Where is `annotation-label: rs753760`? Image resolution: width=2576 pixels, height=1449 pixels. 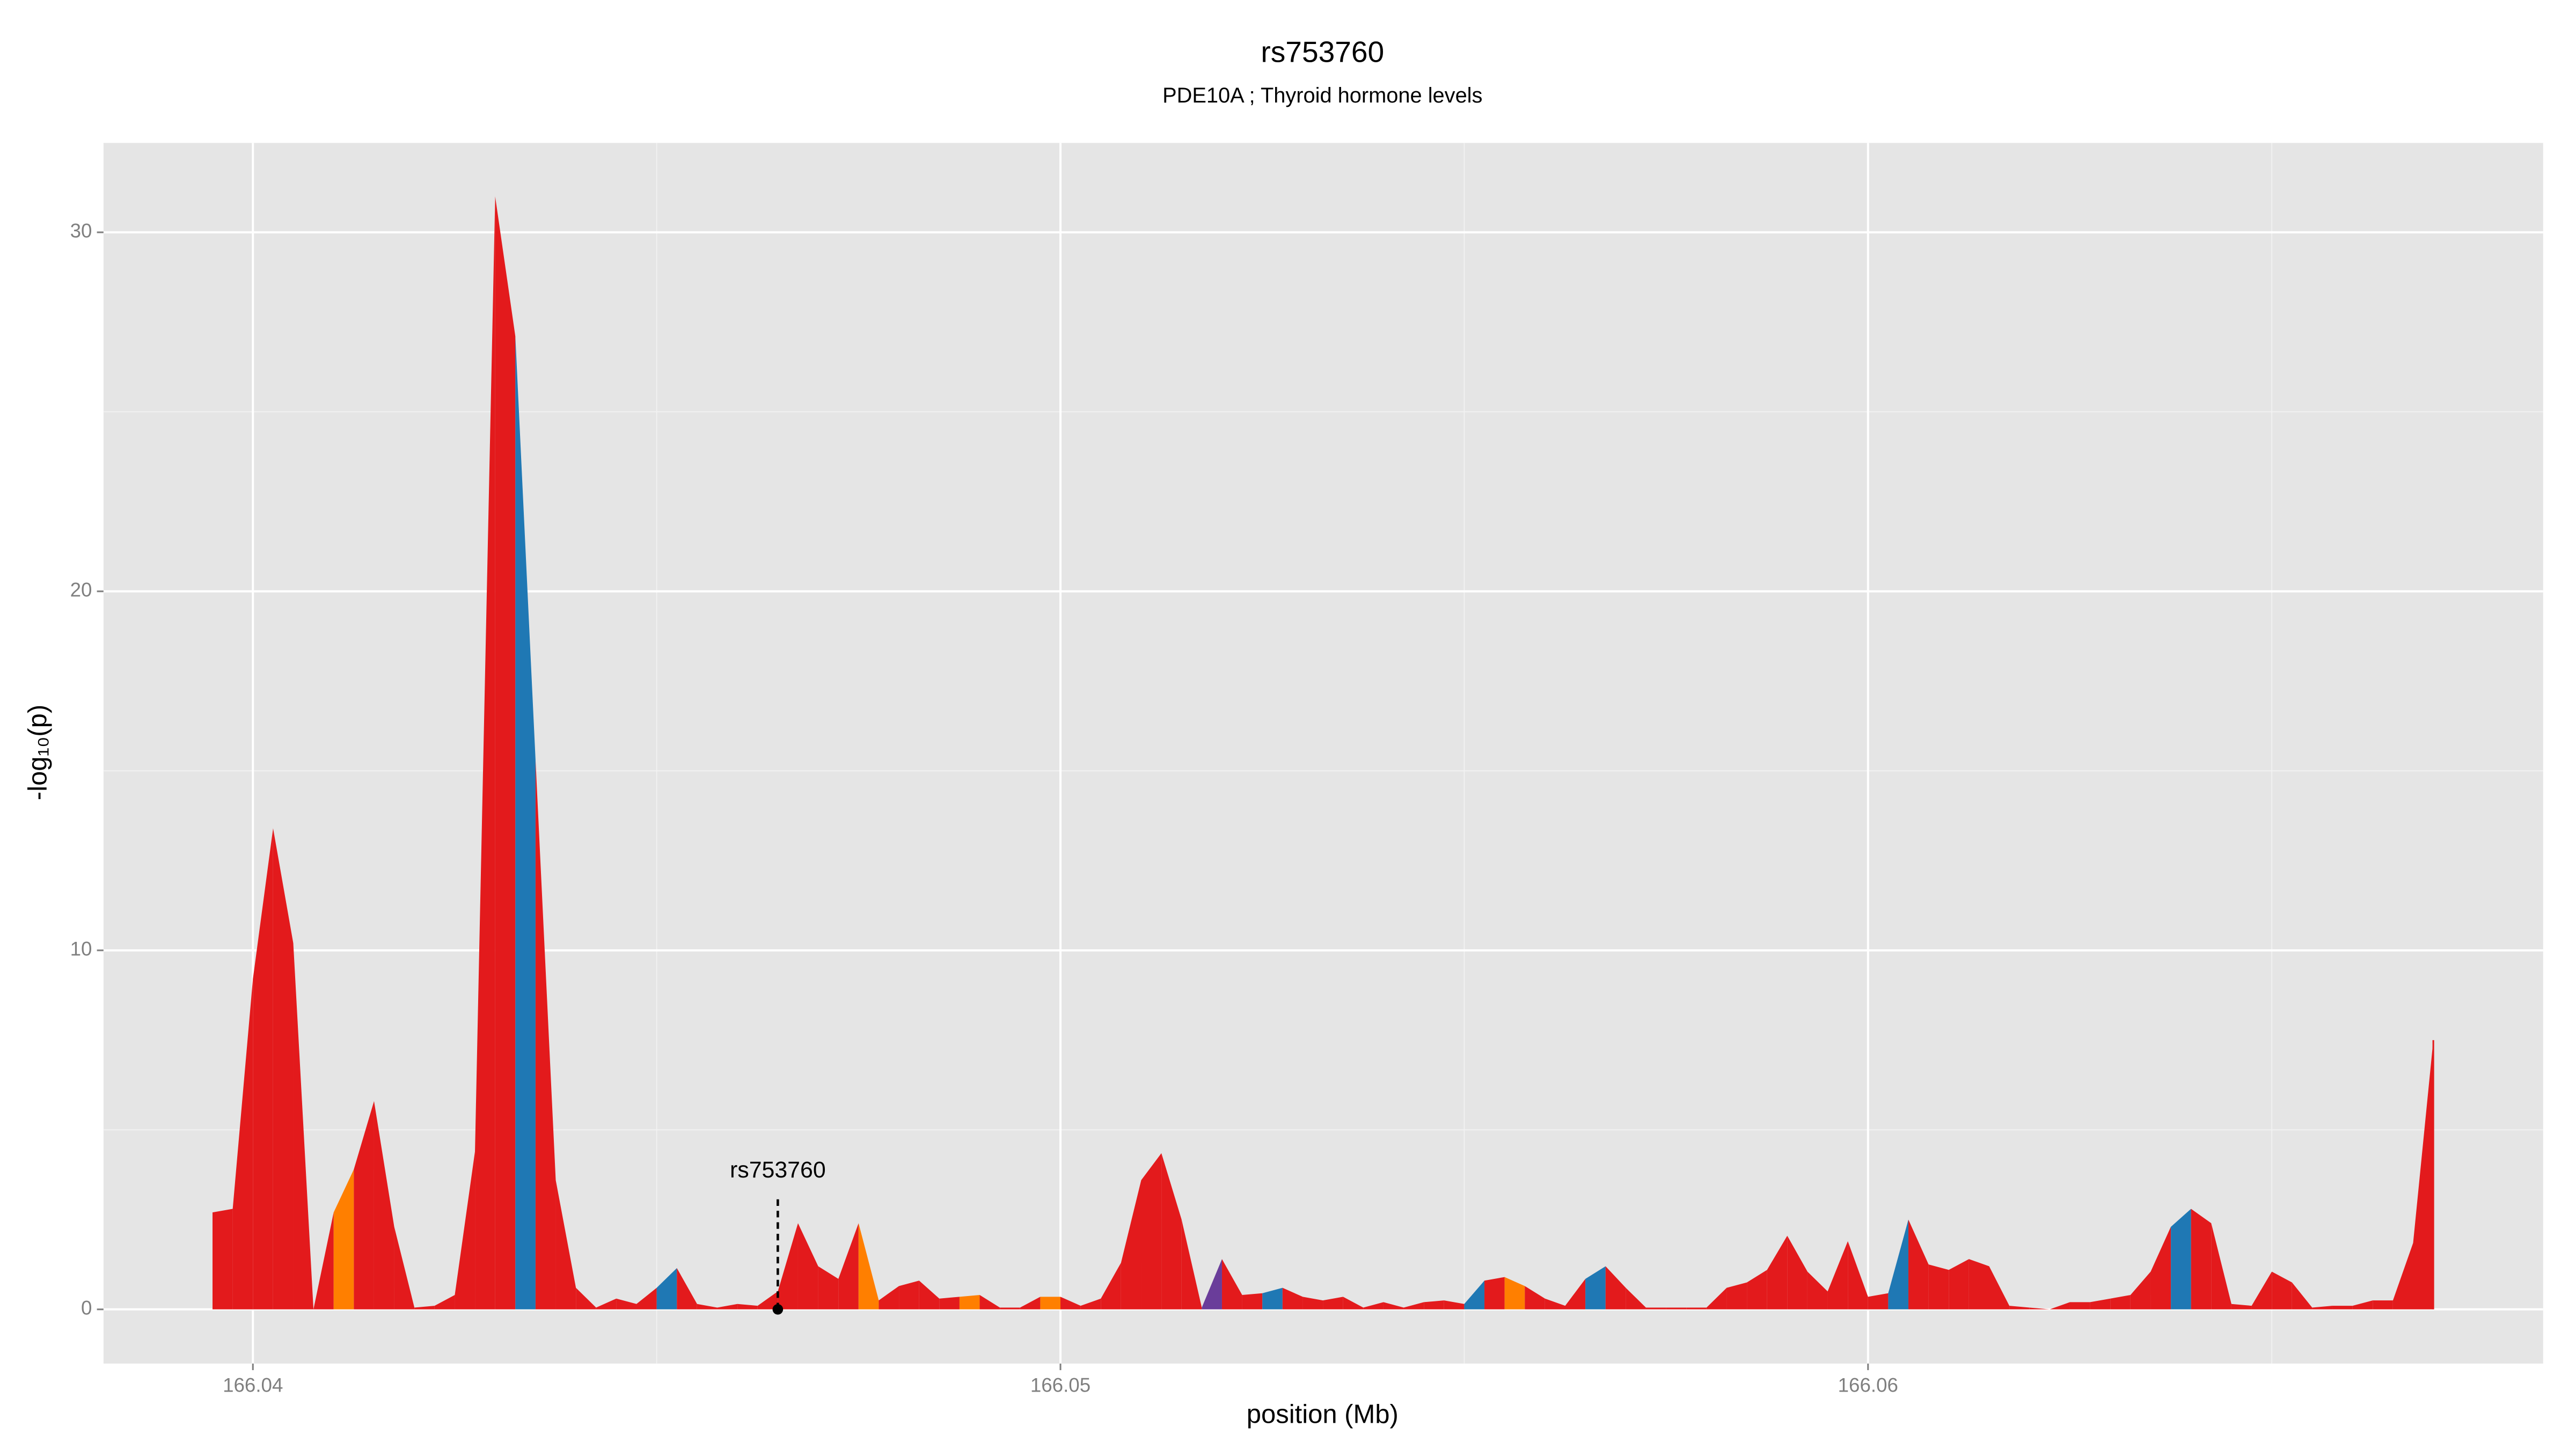
annotation-label: rs753760 is located at coordinates (778, 1170).